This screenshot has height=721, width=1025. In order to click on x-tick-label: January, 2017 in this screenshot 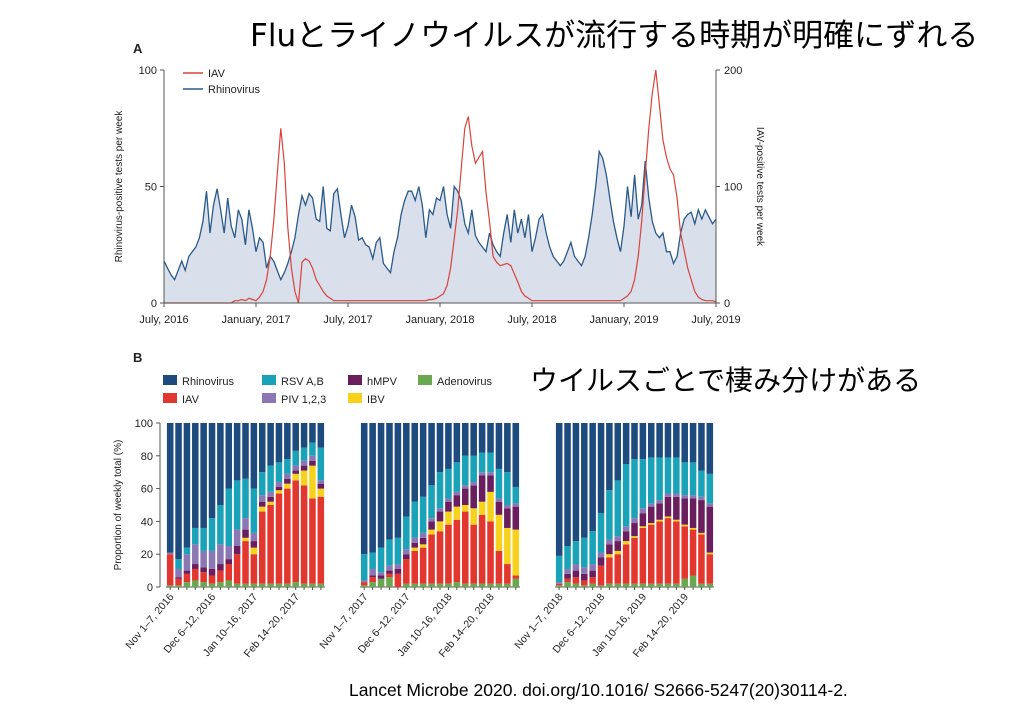, I will do `click(256, 320)`.